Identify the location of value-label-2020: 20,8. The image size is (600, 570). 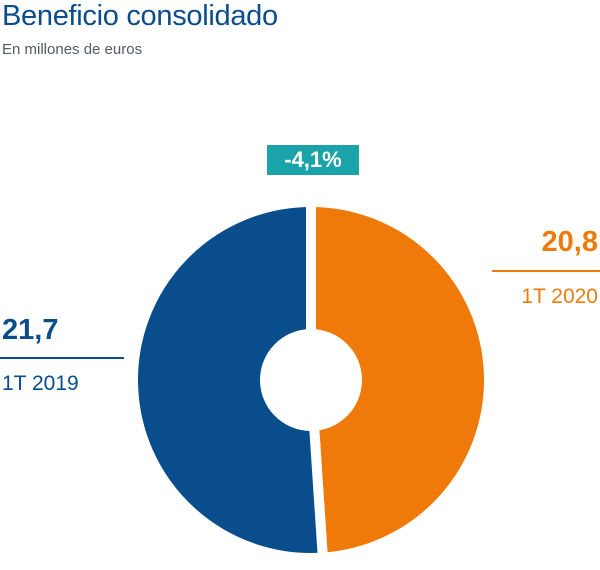
(569, 242).